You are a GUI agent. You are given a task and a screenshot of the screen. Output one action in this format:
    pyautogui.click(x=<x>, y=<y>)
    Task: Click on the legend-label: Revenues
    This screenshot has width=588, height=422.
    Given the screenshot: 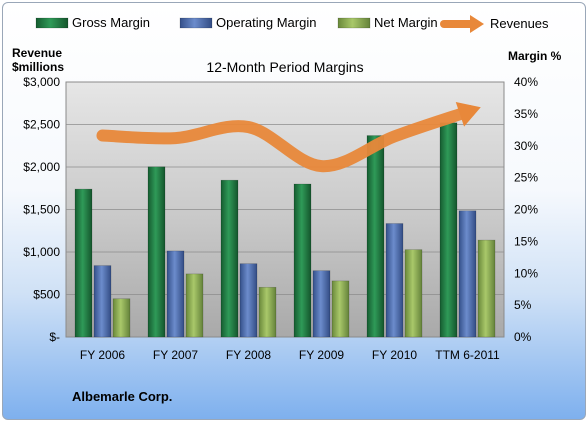 What is the action you would take?
    pyautogui.click(x=519, y=23)
    